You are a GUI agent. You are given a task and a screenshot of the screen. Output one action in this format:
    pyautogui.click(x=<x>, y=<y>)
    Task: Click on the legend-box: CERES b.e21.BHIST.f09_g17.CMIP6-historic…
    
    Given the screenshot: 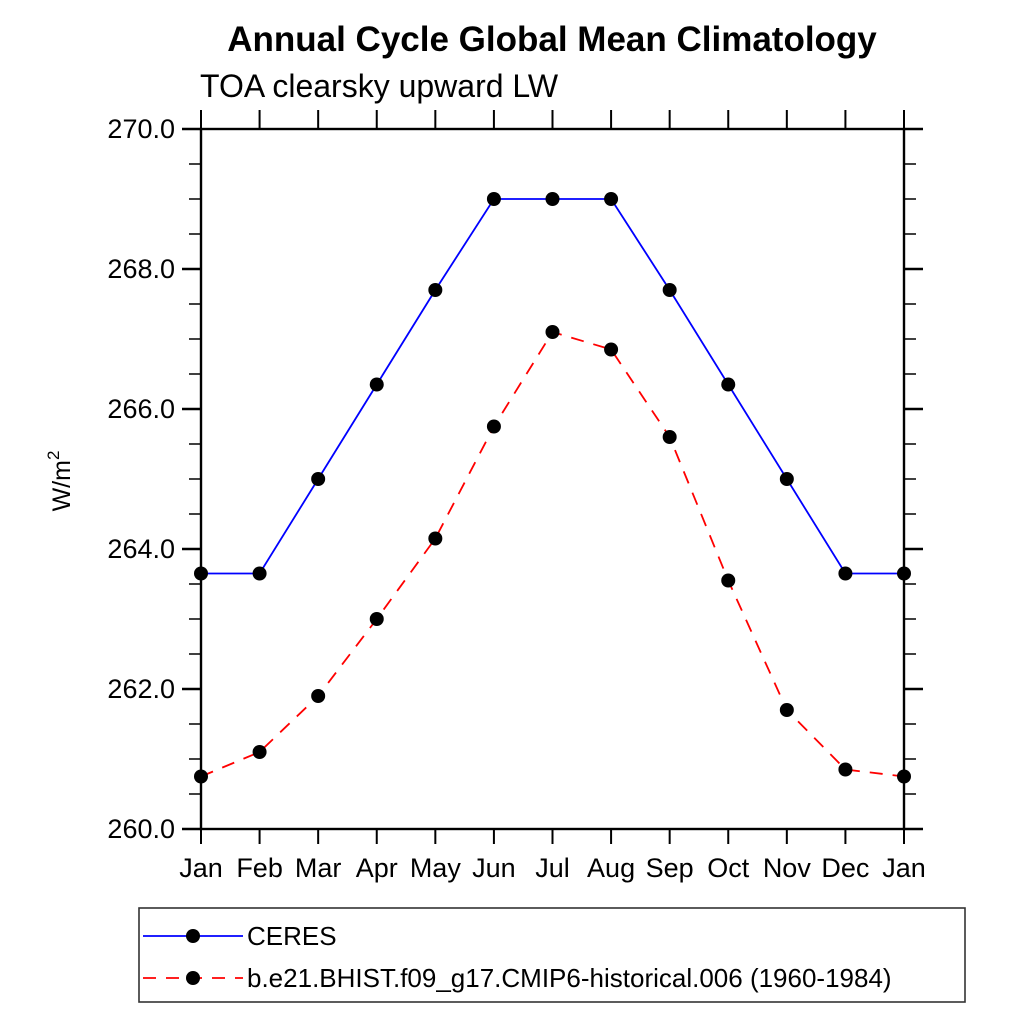 What is the action you would take?
    pyautogui.click(x=552, y=955)
    